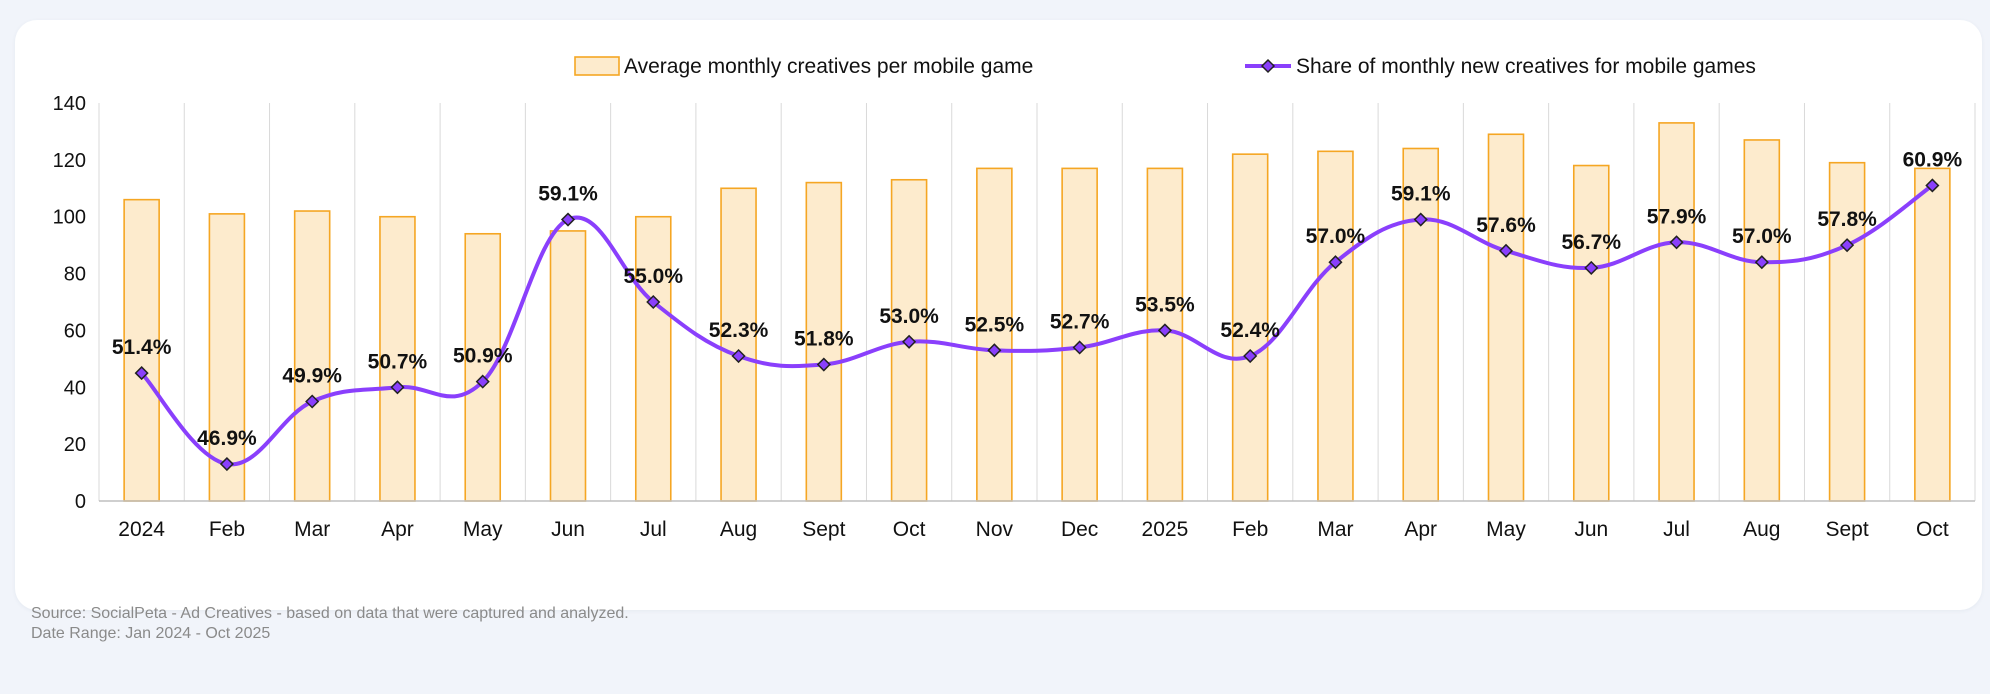  What do you see at coordinates (1268, 66) in the screenshot?
I see `legend-line-marker` at bounding box center [1268, 66].